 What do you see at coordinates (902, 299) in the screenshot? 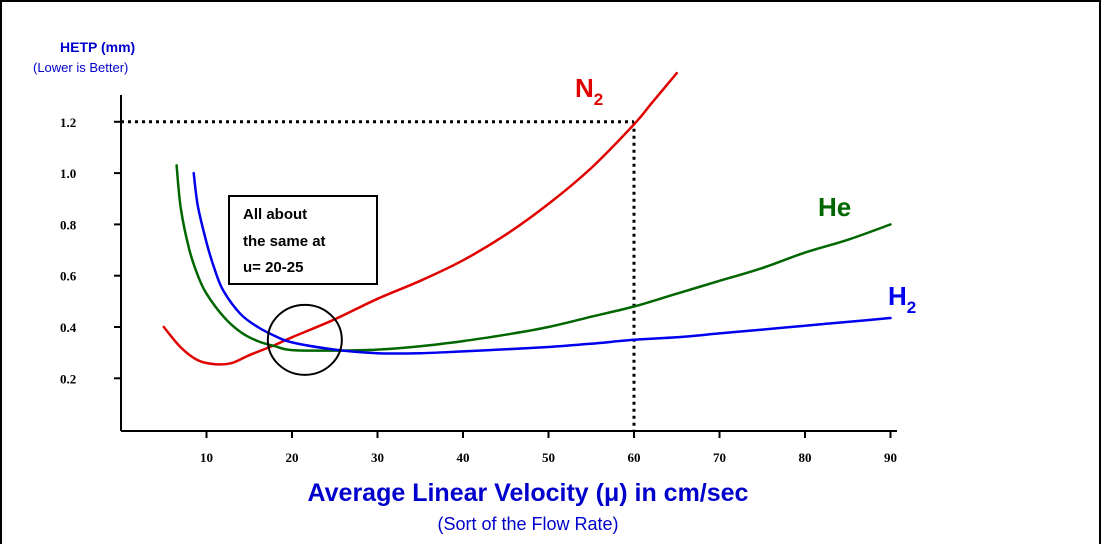
I see `series-label-h2: H2` at bounding box center [902, 299].